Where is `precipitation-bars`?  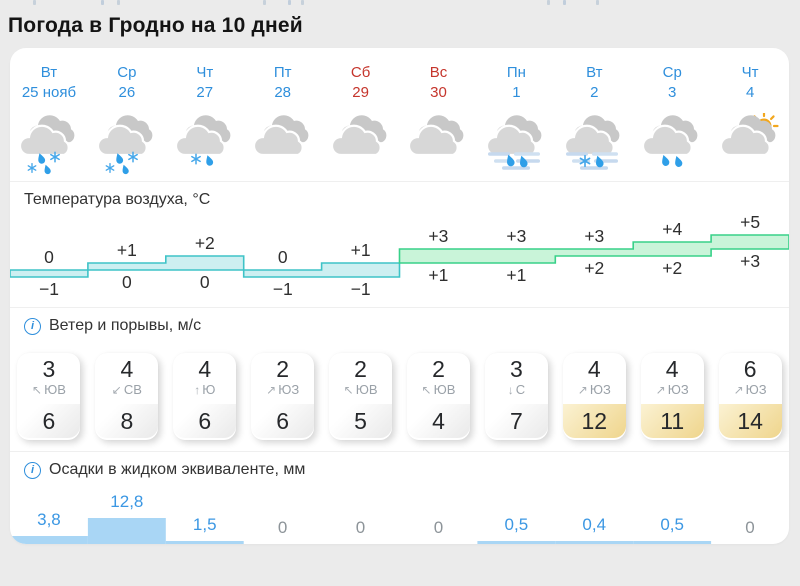 precipitation-bars is located at coordinates (361, 531).